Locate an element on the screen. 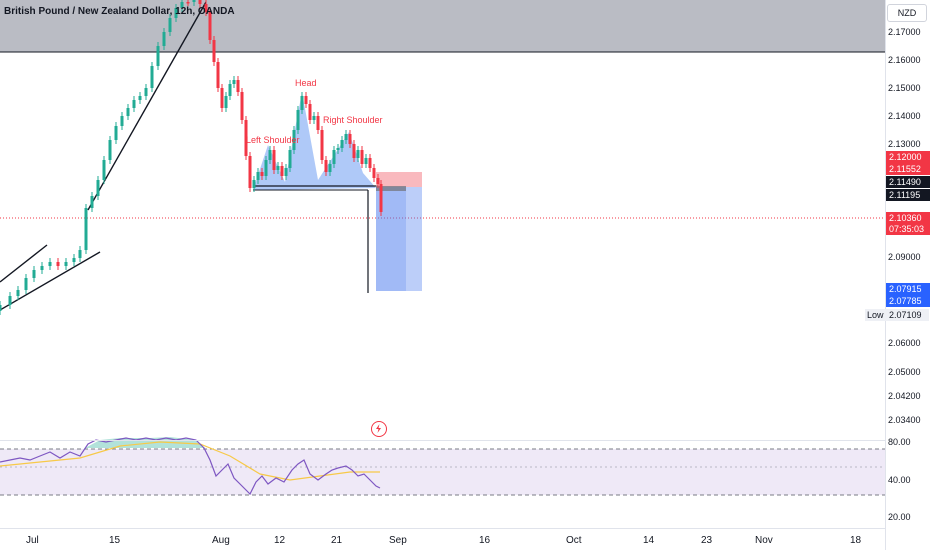 This screenshot has height=550, width=932. rsi-line is located at coordinates (190, 466).